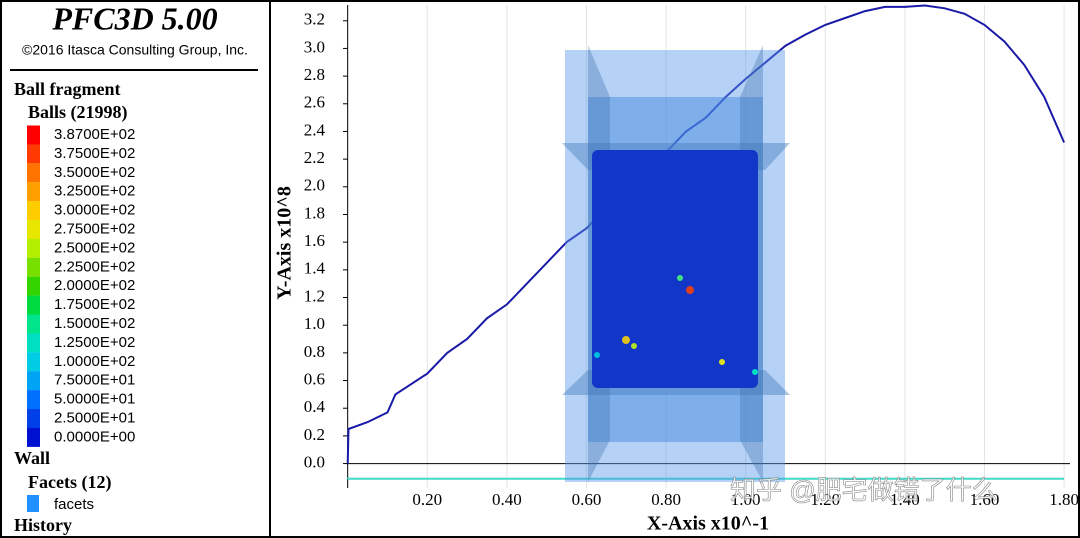 The width and height of the screenshot is (1080, 538). Describe the element at coordinates (666, 499) in the screenshot. I see `x-tick-label: 0.80` at that location.